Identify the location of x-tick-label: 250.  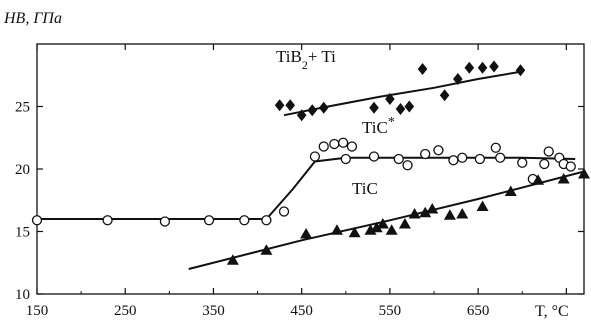
(125, 311).